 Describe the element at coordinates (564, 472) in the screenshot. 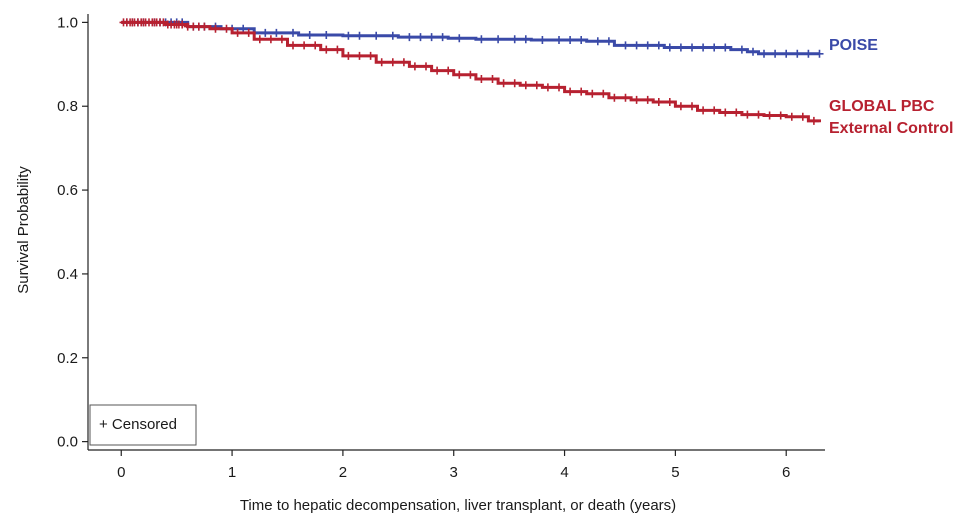

I see `x-tick-label: 4` at that location.